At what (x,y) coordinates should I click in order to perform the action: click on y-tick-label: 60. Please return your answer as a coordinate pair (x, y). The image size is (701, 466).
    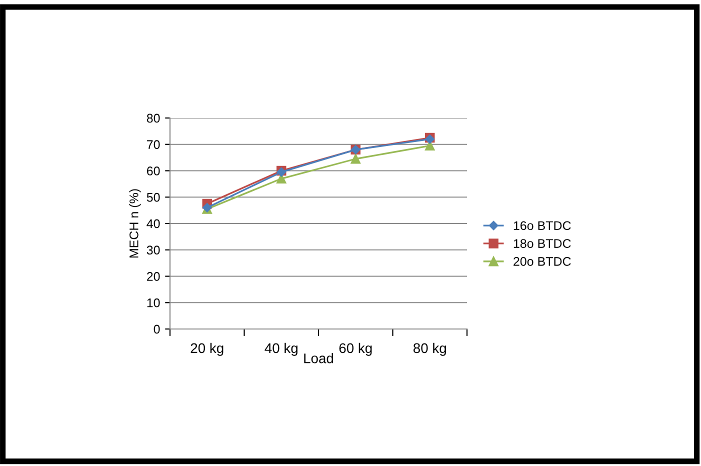
    Looking at the image, I should click on (153, 171).